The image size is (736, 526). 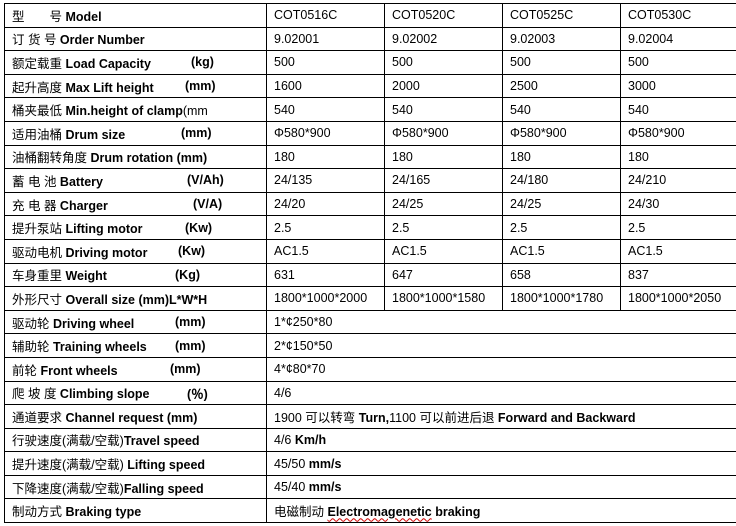 I want to click on table-row: 前轮 Front wheels (mm) 4*¢80*70, so click(x=370, y=369).